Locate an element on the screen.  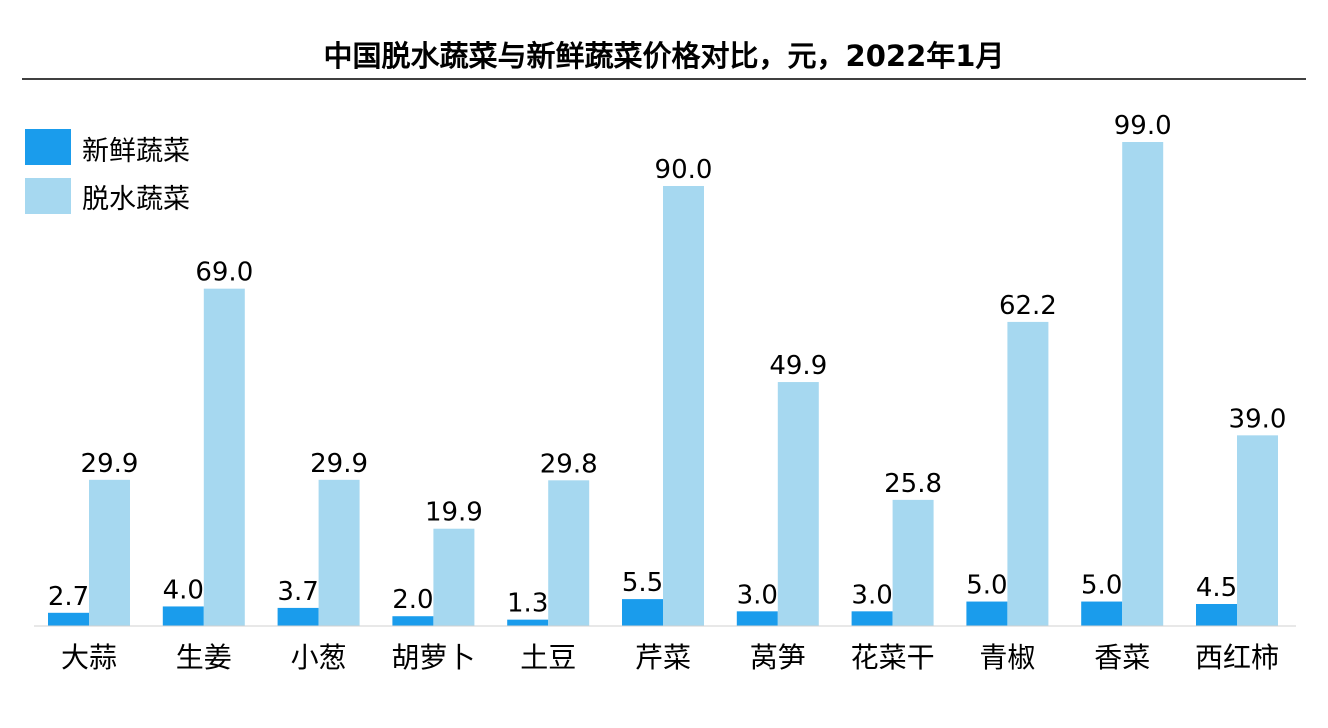
category-label-0: 大蒜 is located at coordinates (89, 657).